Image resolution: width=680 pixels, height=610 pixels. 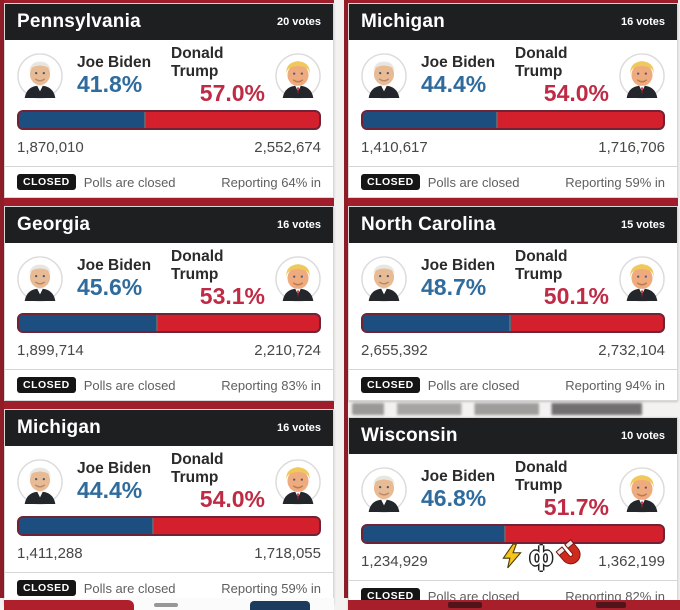 I want to click on trump-column: Donald Trump 51.7%, so click(x=562, y=489).